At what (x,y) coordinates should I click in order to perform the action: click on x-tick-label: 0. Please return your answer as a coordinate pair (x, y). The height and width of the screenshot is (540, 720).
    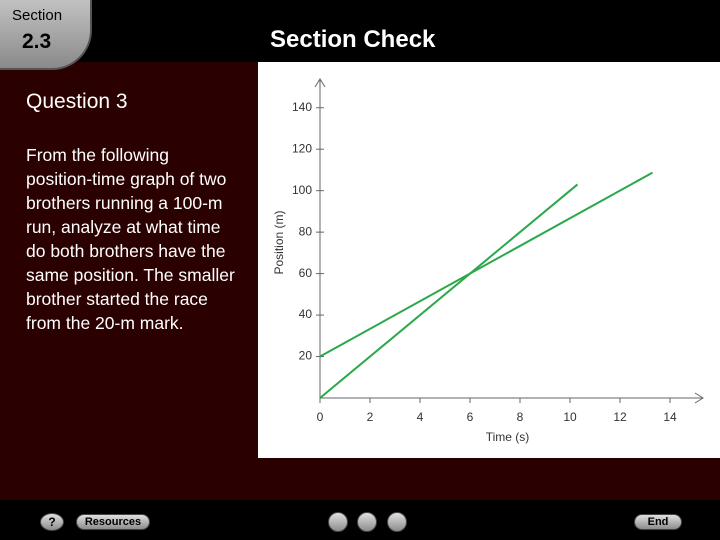
    Looking at the image, I should click on (320, 417).